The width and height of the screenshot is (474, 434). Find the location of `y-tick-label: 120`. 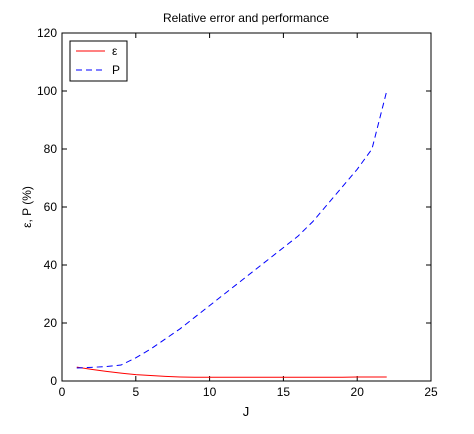

y-tick-label: 120 is located at coordinates (47, 33).